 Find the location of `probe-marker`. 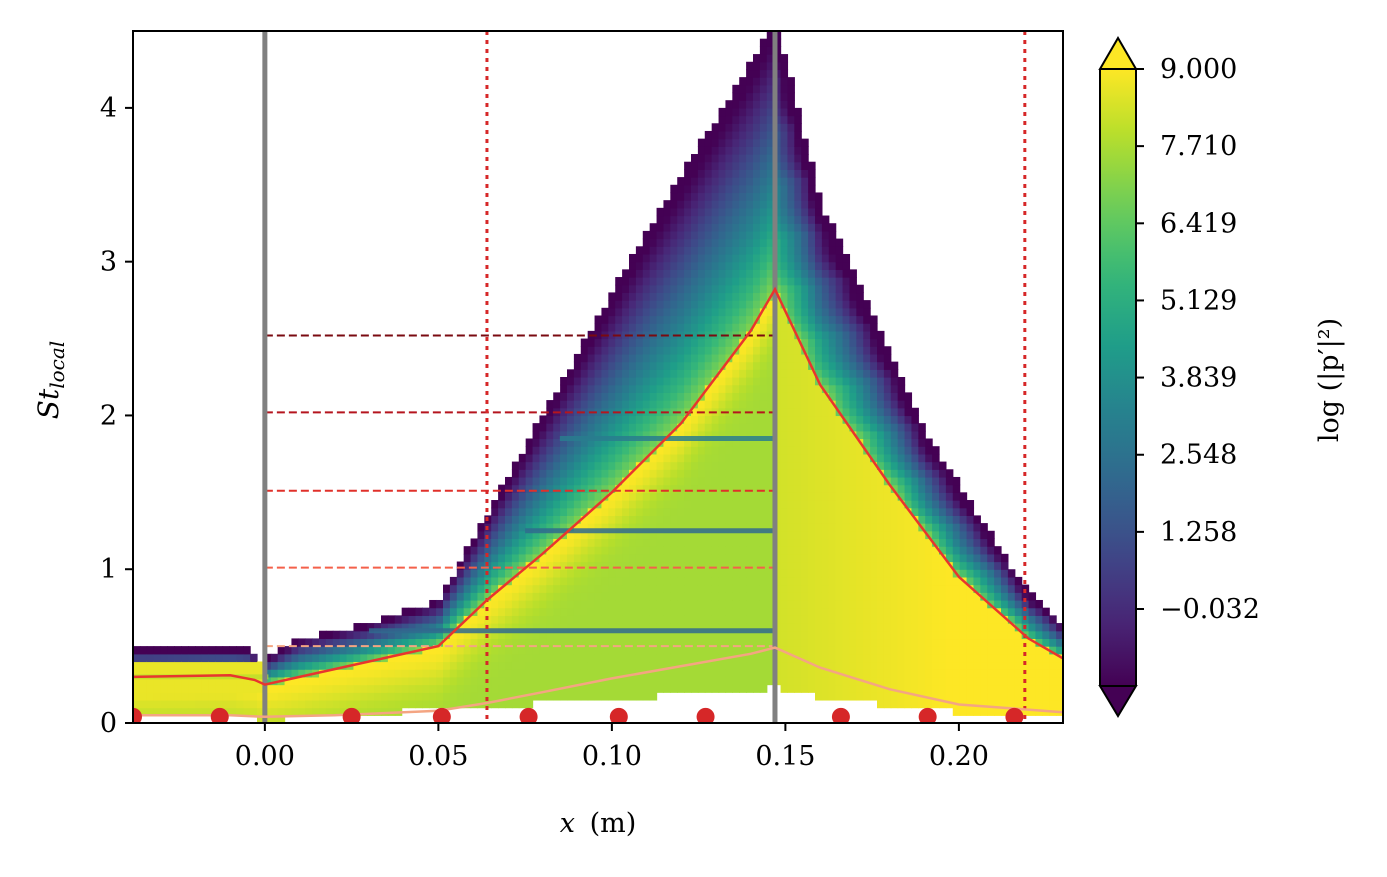

probe-marker is located at coordinates (441, 715).